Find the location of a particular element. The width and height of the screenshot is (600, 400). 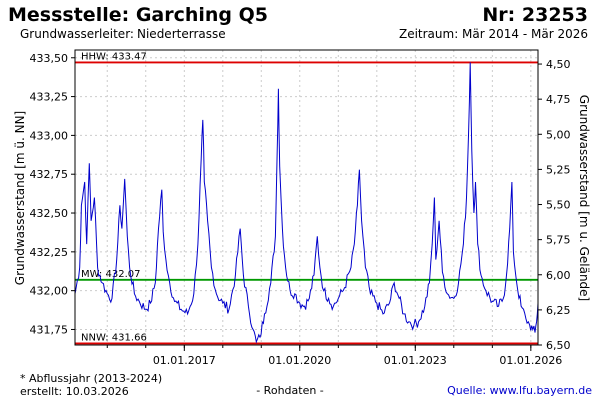

period-label: Zeitraum: Mär 2014 - Mär 2026 is located at coordinates (493, 34).